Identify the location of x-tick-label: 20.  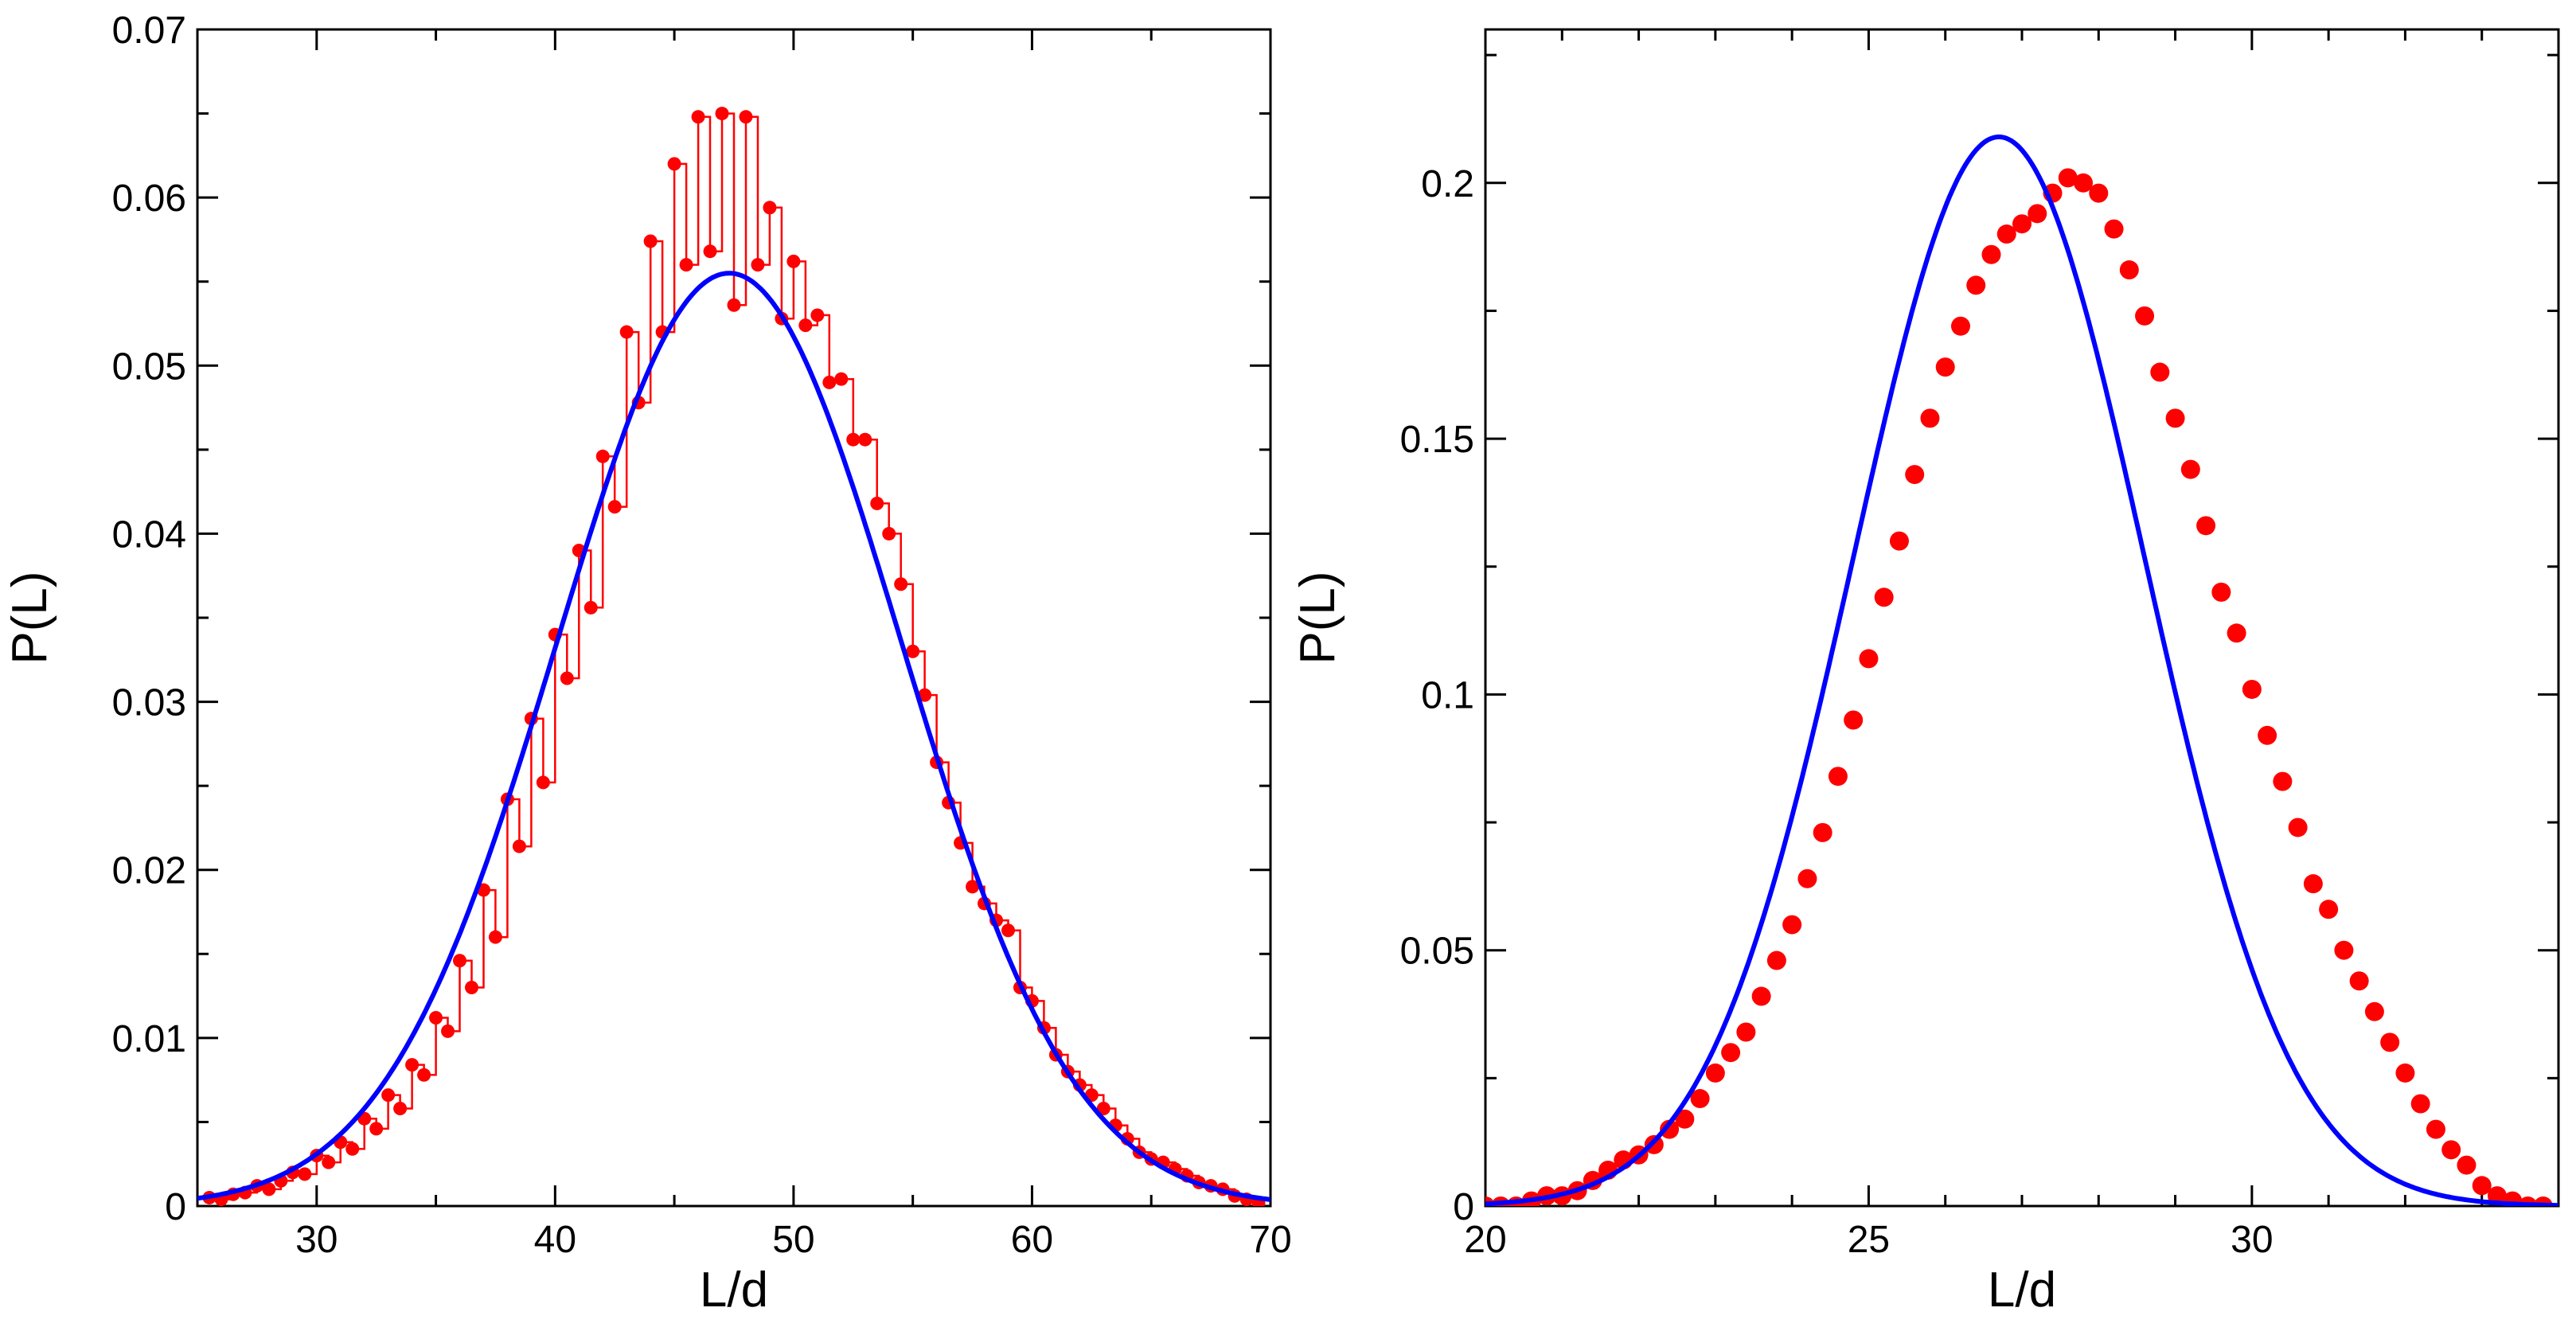
(1485, 1240).